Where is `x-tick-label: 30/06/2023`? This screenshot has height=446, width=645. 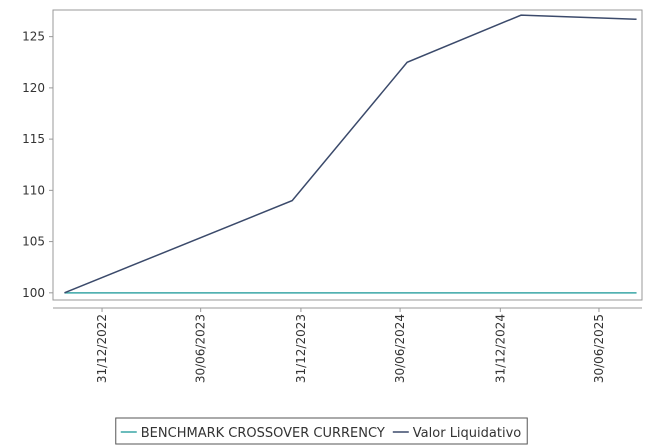
x-tick-label: 30/06/2023 is located at coordinates (201, 348).